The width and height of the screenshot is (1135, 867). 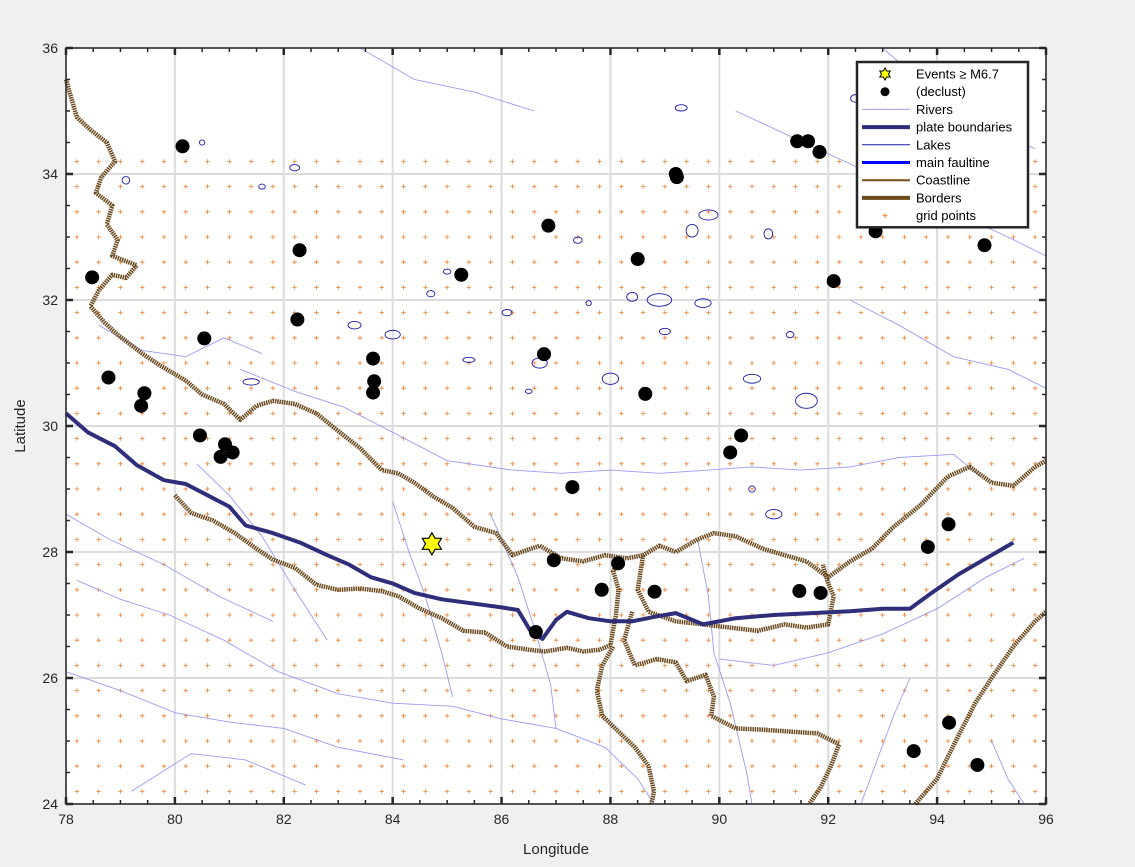 What do you see at coordinates (934, 109) in the screenshot?
I see `legend-label: Rivers` at bounding box center [934, 109].